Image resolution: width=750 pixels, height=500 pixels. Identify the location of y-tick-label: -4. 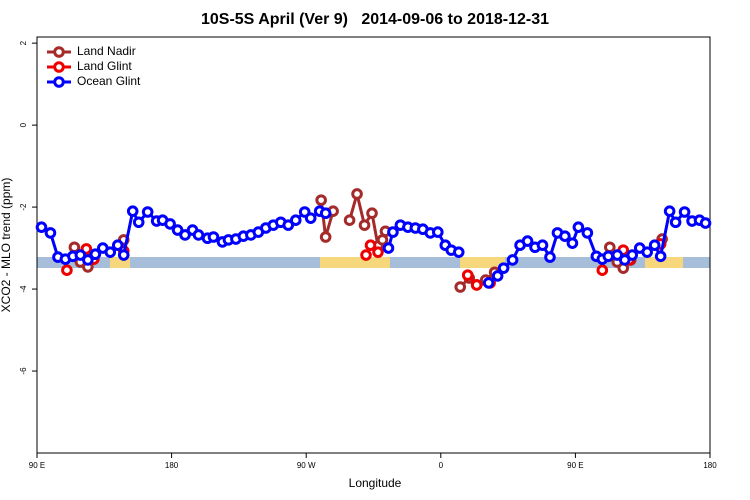
(23, 289).